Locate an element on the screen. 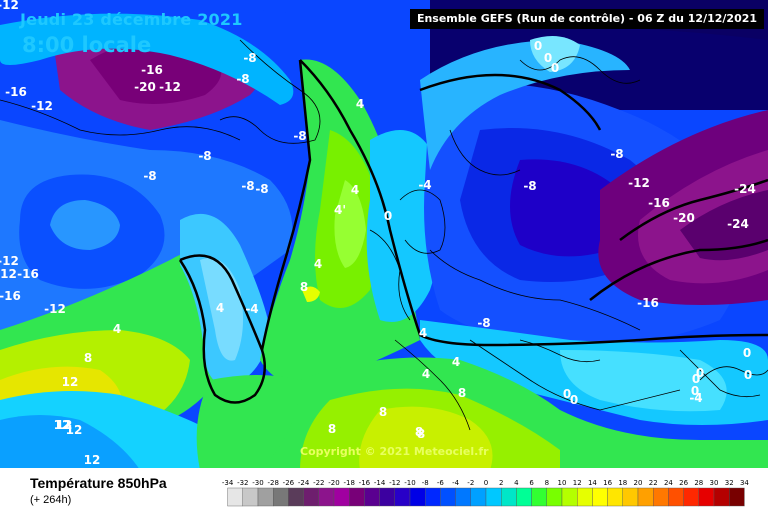 This screenshot has height=512, width=768. scale-label: 30 is located at coordinates (714, 483).